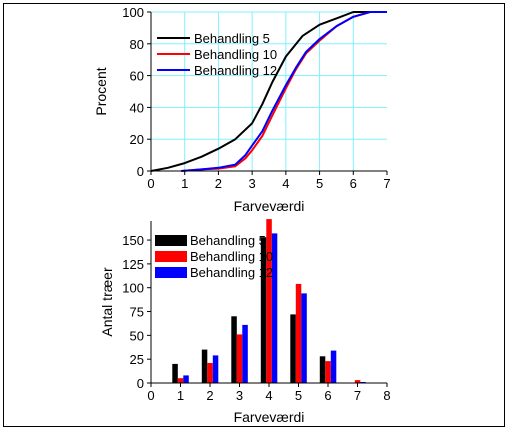 The height and width of the screenshot is (431, 510). Describe the element at coordinates (137, 335) in the screenshot. I see `y-tick-label: 50` at that location.